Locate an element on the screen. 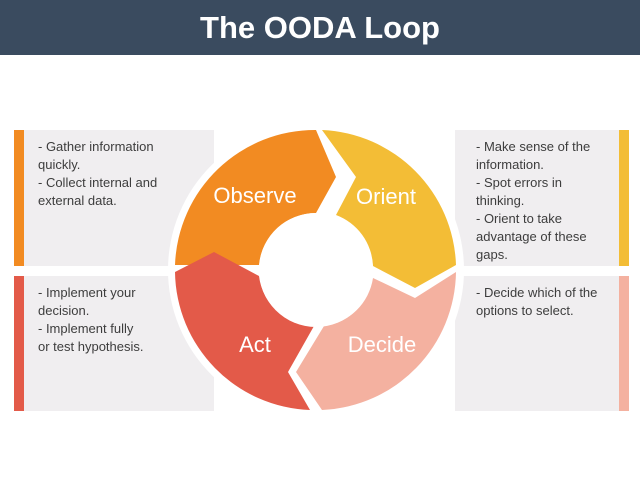 This screenshot has width=640, height=500. orient-segment is located at coordinates (389, 209).